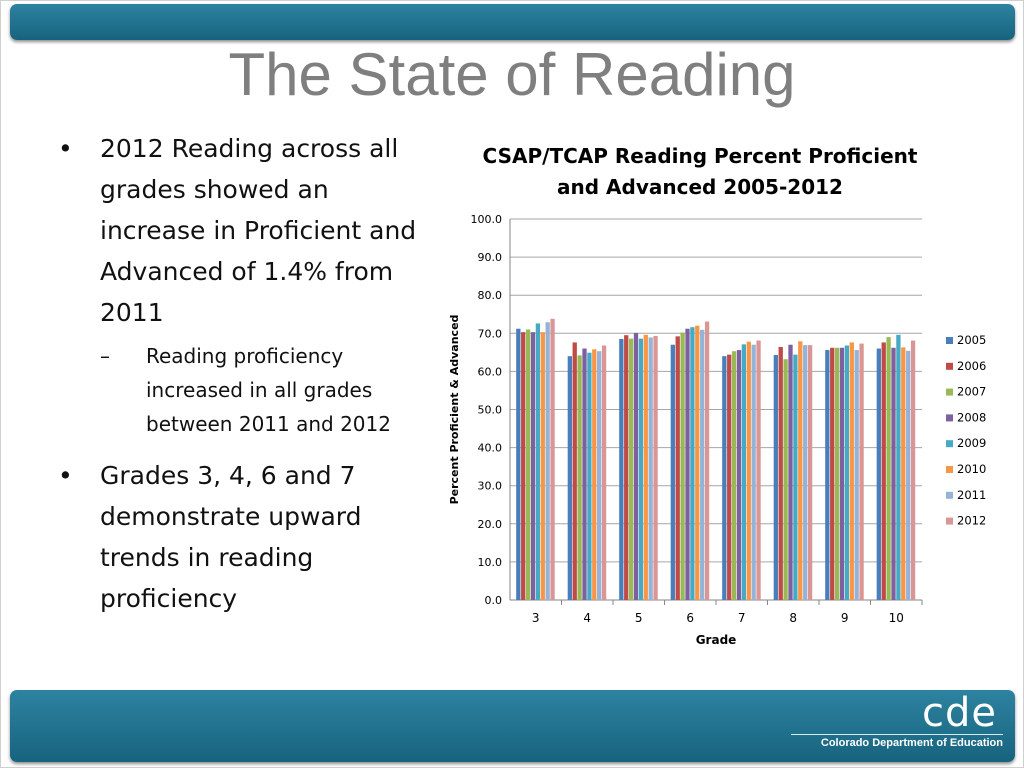 This screenshot has height=768, width=1024. I want to click on y-tick-label: 80.0, so click(490, 295).